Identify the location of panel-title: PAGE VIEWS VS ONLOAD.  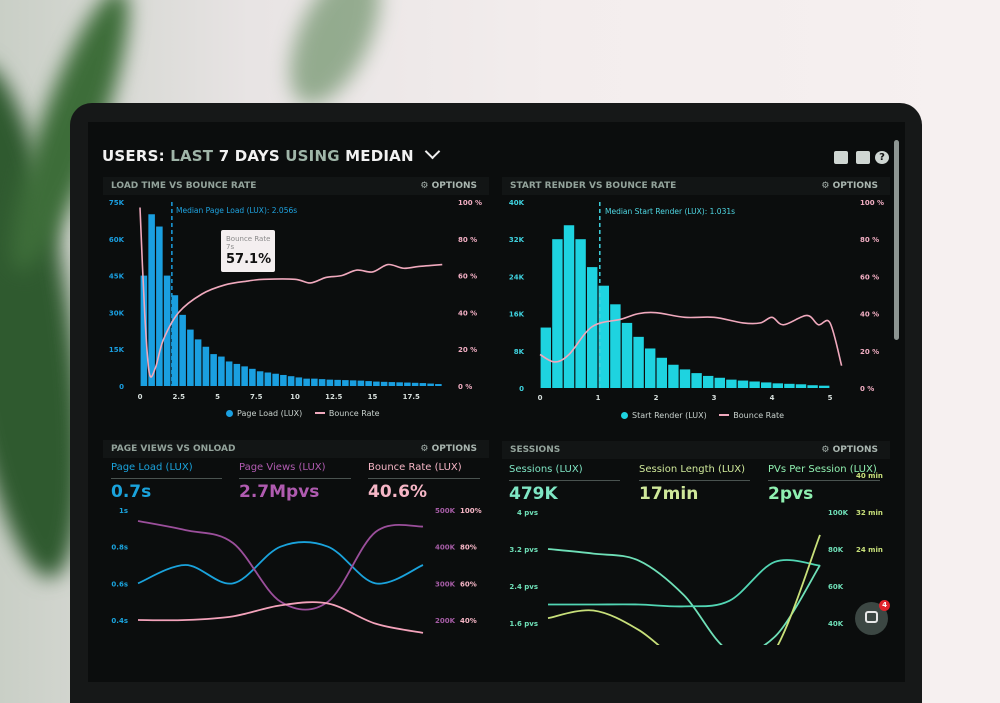
(173, 449).